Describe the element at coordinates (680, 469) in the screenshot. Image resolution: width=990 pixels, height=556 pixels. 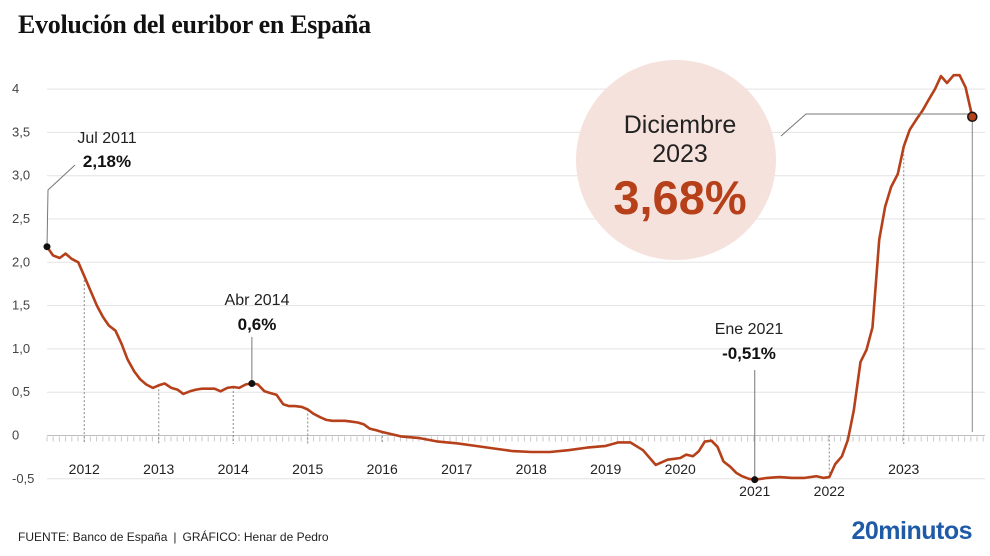
I see `x-tick-label: 2020` at that location.